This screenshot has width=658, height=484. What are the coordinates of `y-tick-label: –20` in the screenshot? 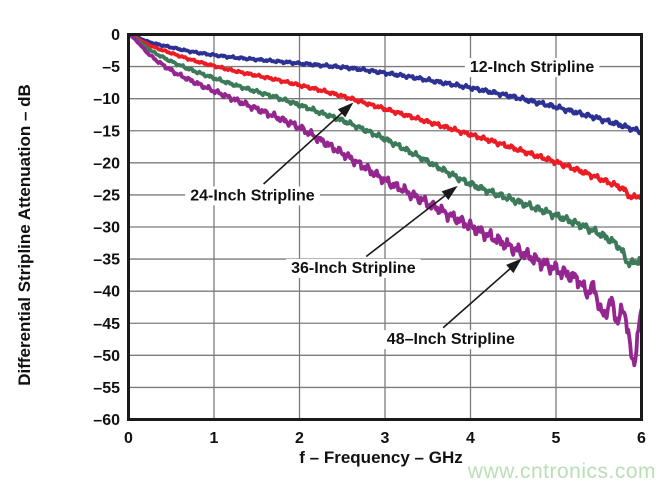 It's located at (106, 163).